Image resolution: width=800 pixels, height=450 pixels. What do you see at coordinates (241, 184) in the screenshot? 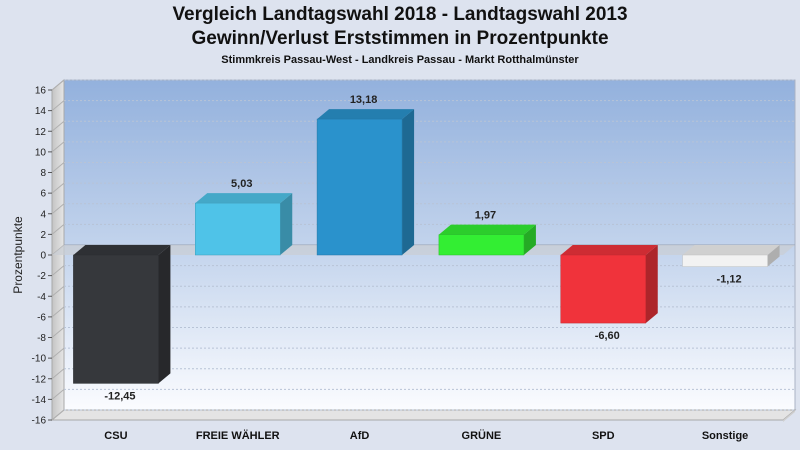
I see `data-label: 5,03` at bounding box center [241, 184].